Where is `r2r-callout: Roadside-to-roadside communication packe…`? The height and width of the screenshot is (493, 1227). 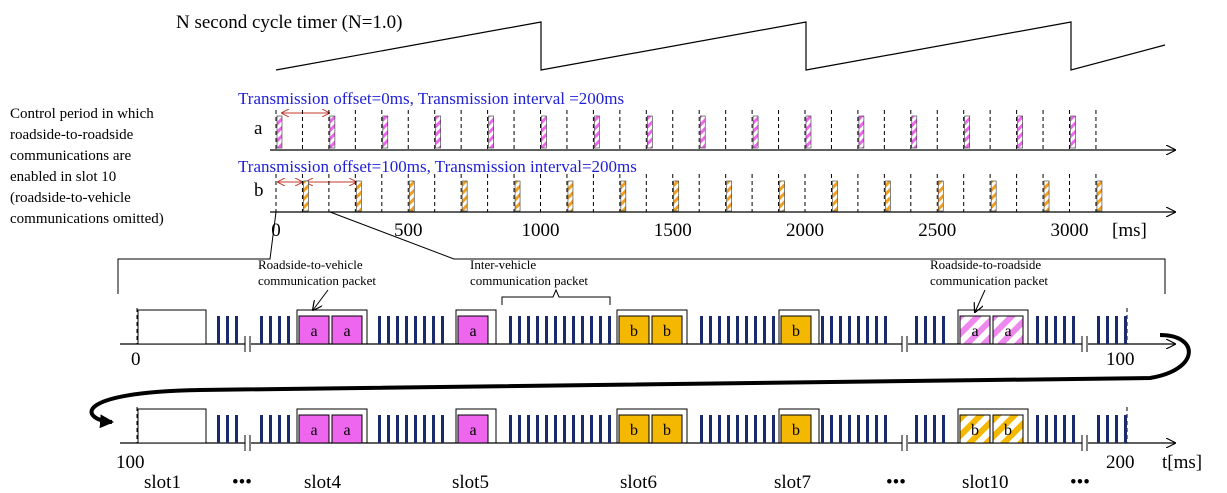
r2r-callout: Roadside-to-roadside communication packe… is located at coordinates (989, 284).